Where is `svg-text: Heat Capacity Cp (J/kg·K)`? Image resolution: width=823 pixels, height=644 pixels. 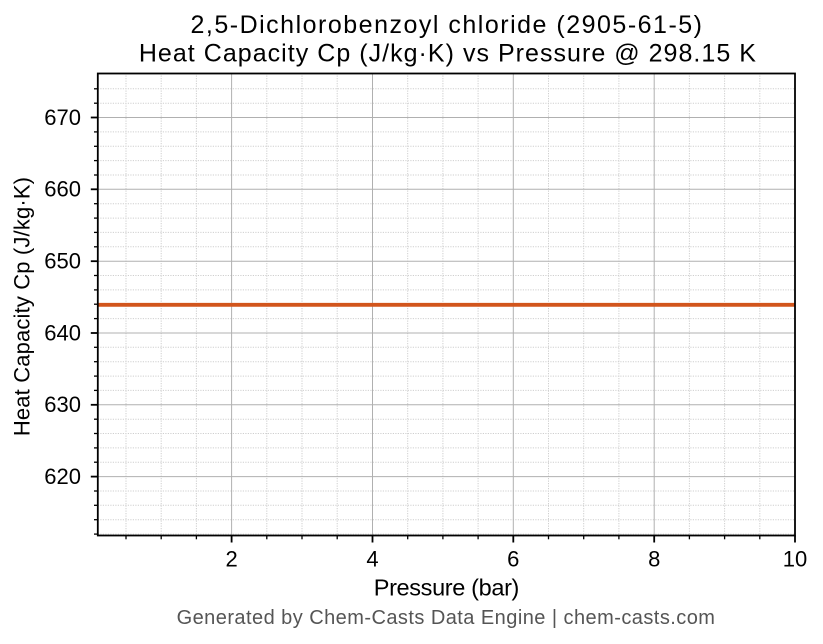 svg-text: Heat Capacity Cp (J/kg·K) is located at coordinates (22, 306).